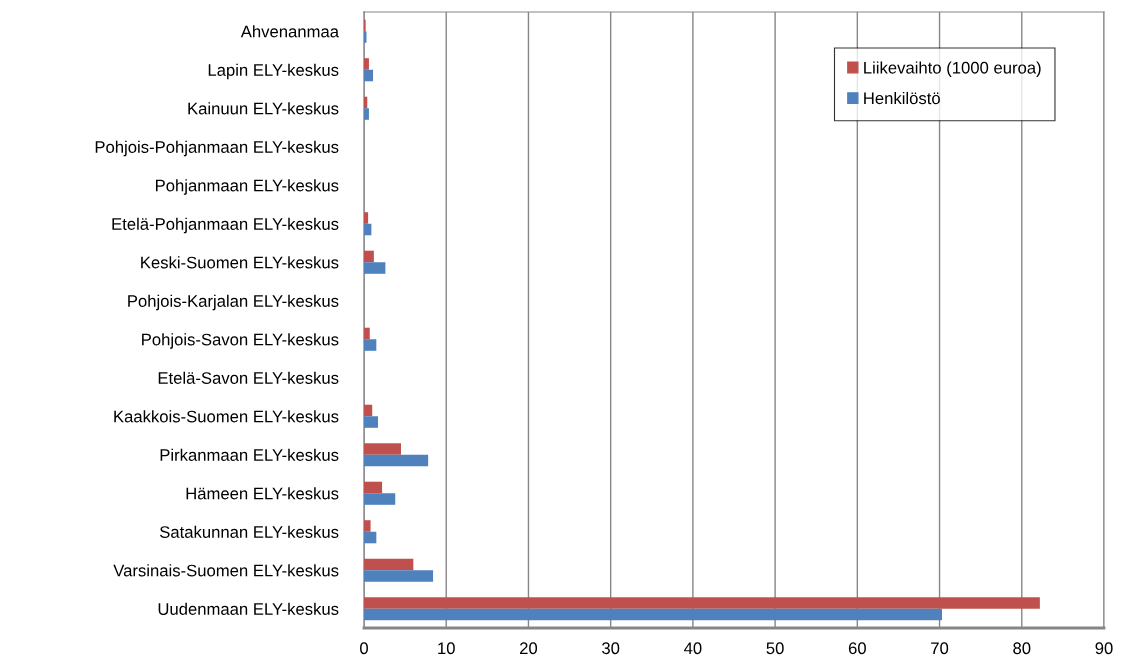 This screenshot has width=1121, height=672. I want to click on y-tick-label: Uudenmaan ELY-keskus, so click(248, 608).